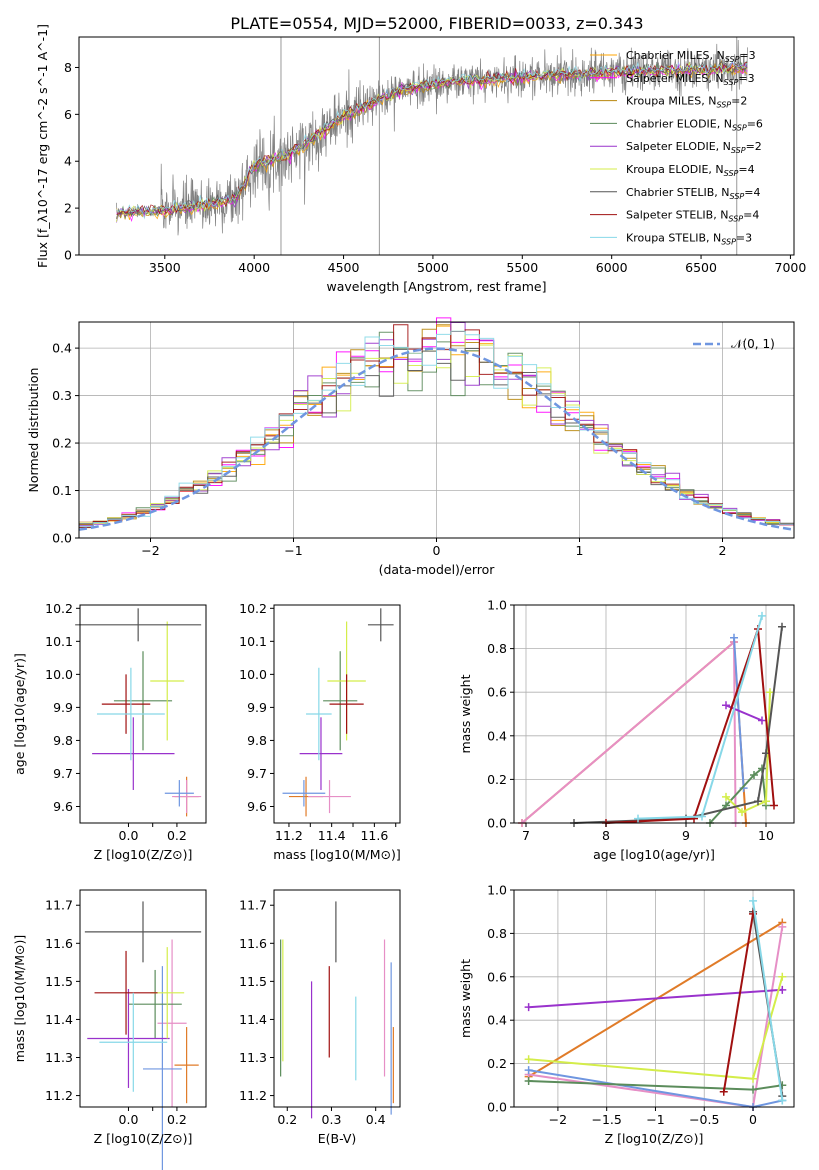  I want to click on y-tick-label: 11.7, so click(253, 905).